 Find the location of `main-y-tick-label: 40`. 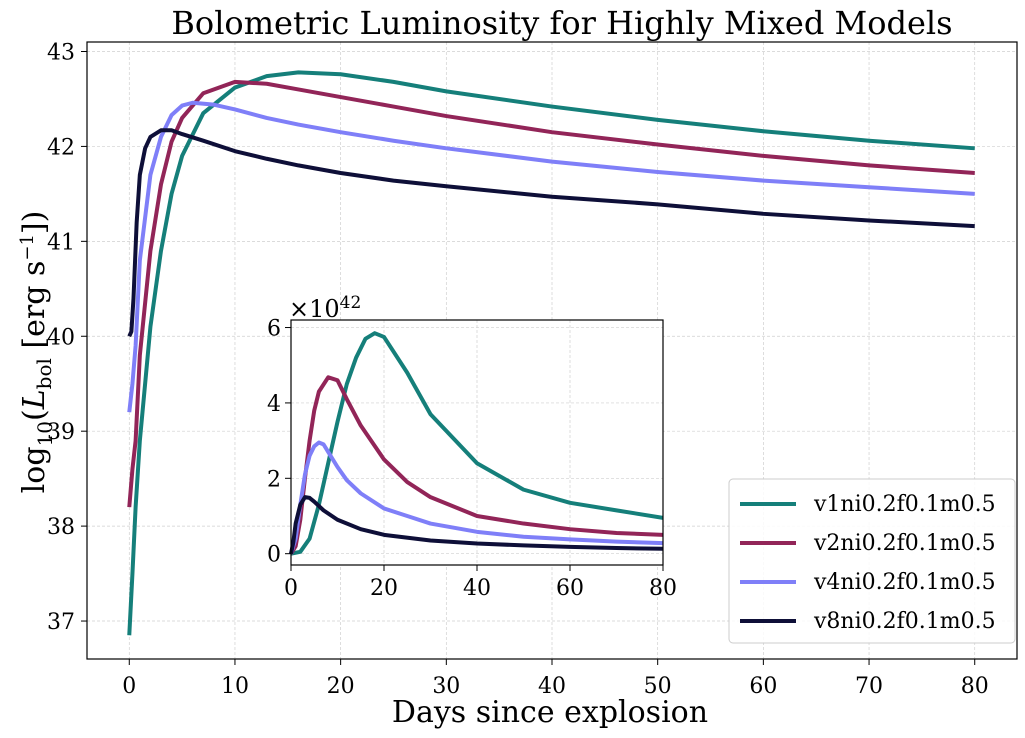

main-y-tick-label: 40 is located at coordinates (61, 337).